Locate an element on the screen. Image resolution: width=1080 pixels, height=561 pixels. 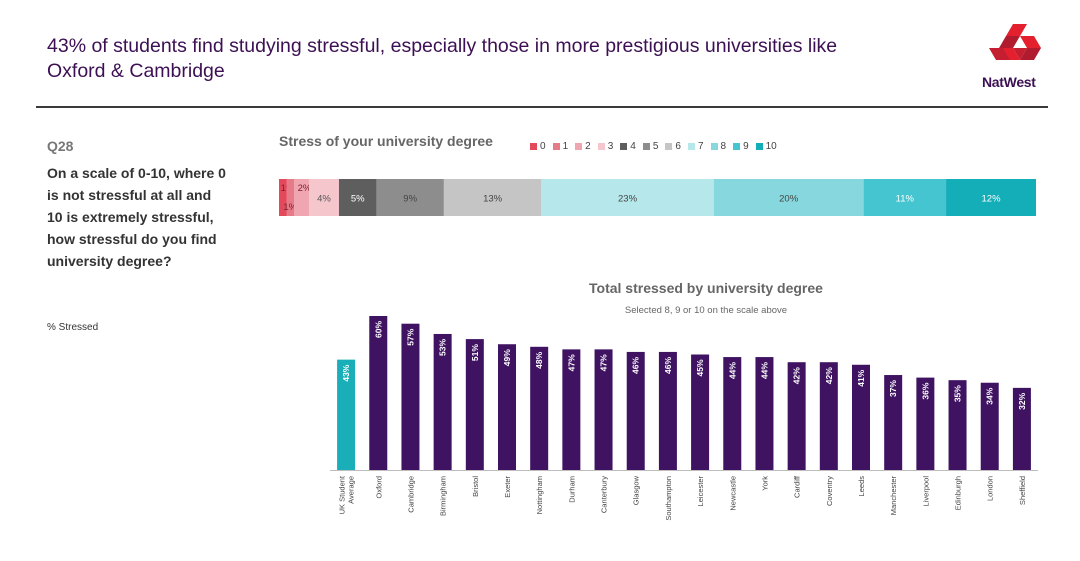
stack-segment-label: 12% is located at coordinates (992, 199).